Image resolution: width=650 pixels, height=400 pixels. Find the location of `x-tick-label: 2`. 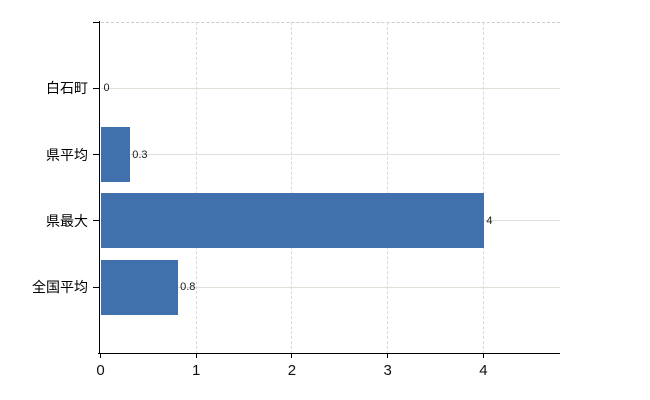

x-tick-label: 2 is located at coordinates (292, 370).